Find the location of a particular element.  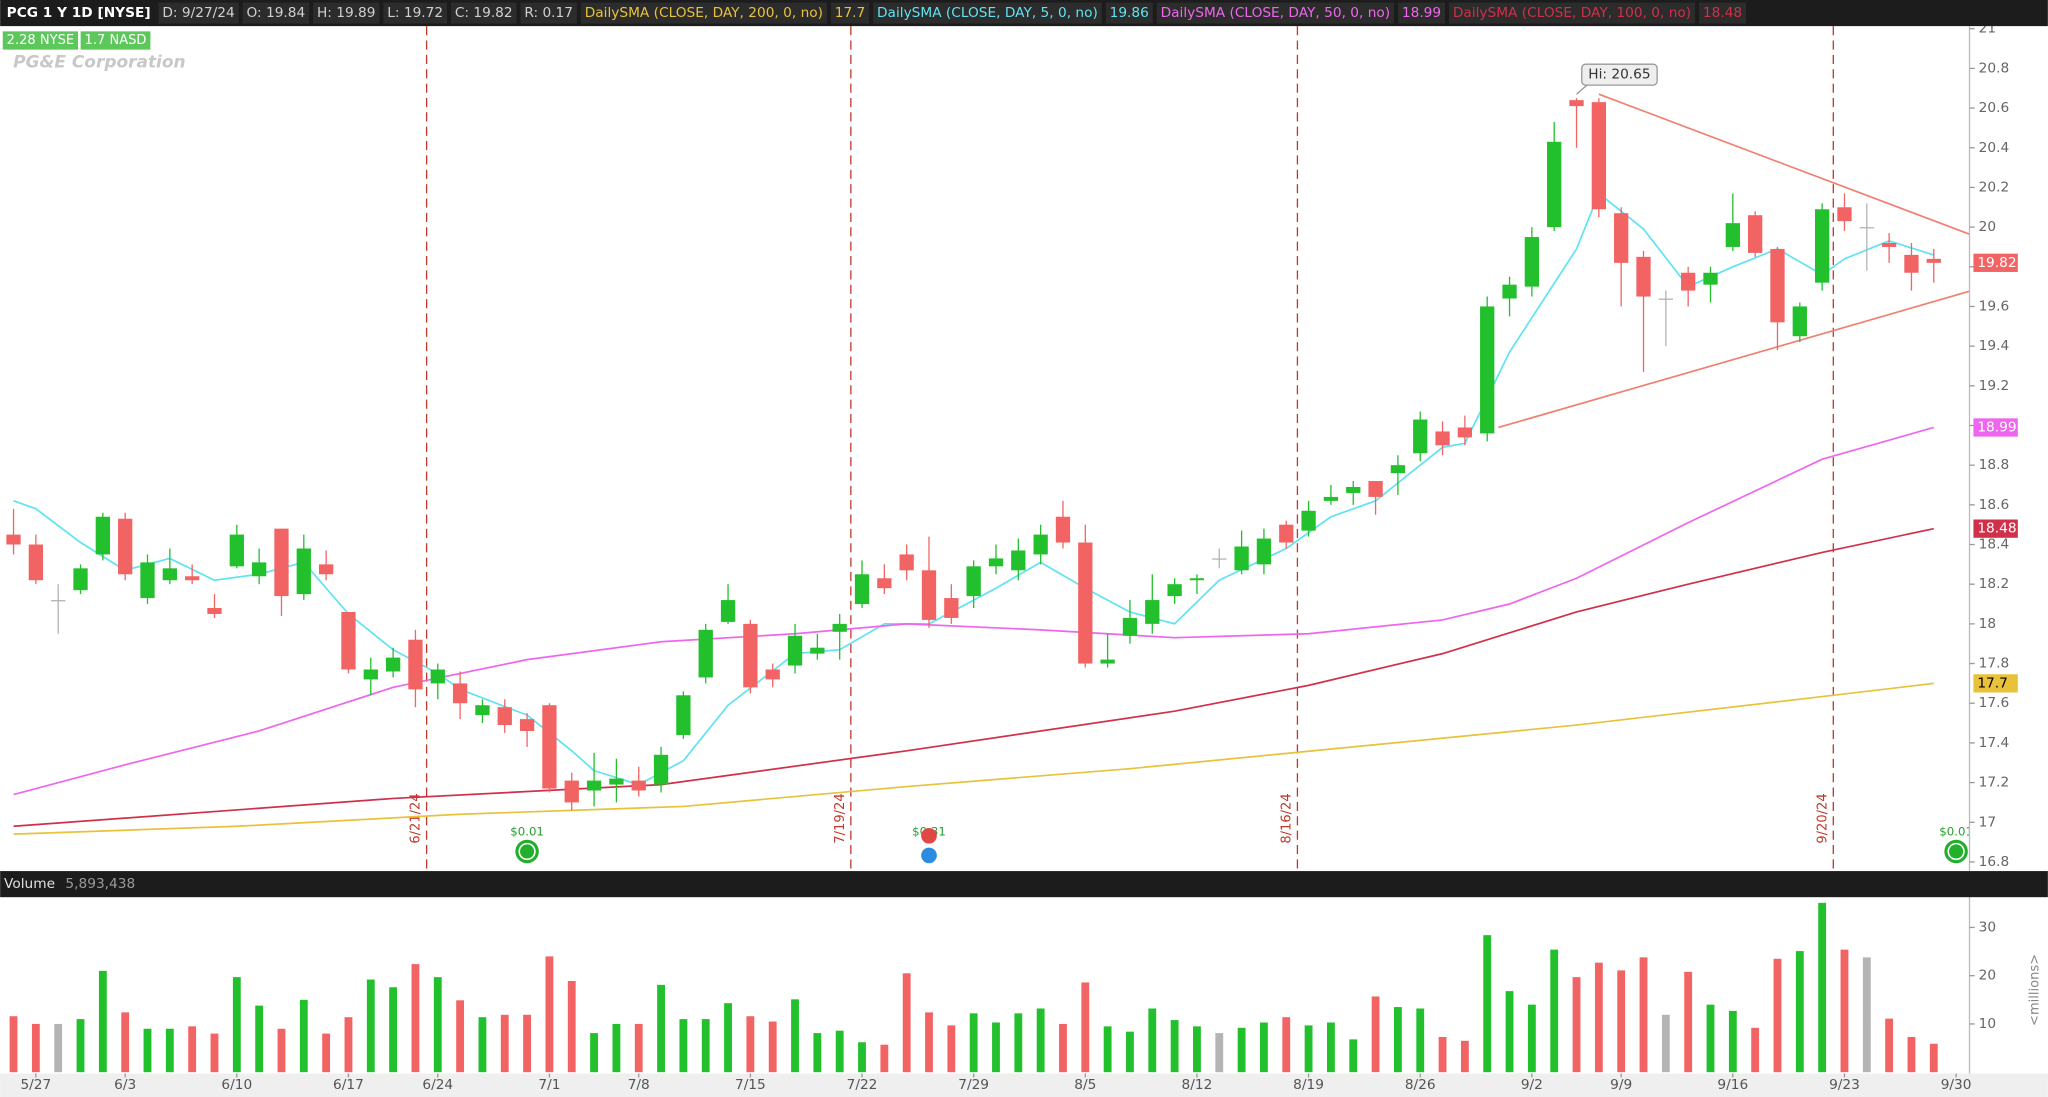

header-item: DailySMA (CLOSE, DAY, 5, 0, no) is located at coordinates (987, 13).